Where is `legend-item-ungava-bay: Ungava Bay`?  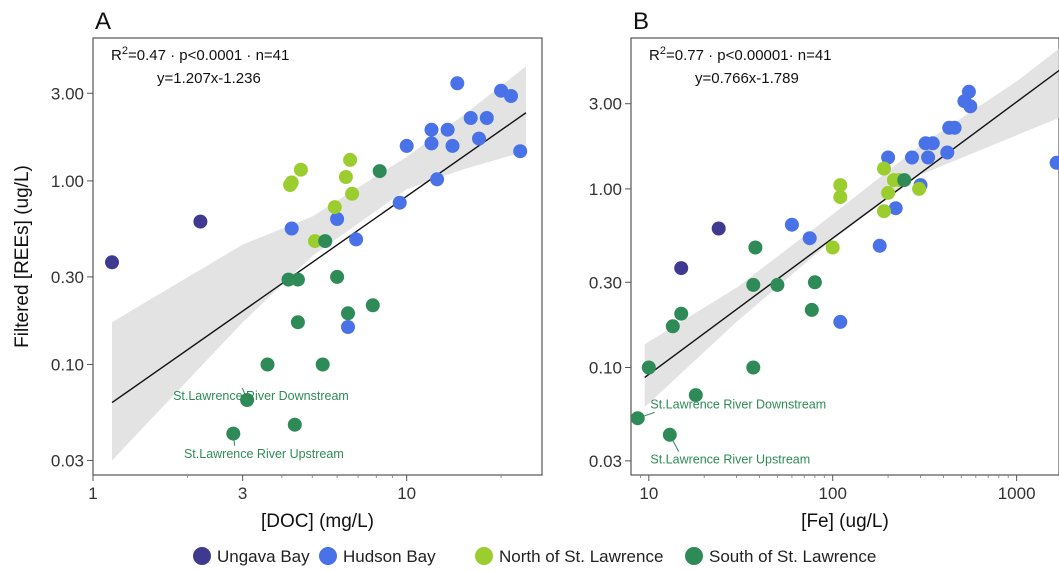
legend-item-ungava-bay: Ungava Bay is located at coordinates (251, 556).